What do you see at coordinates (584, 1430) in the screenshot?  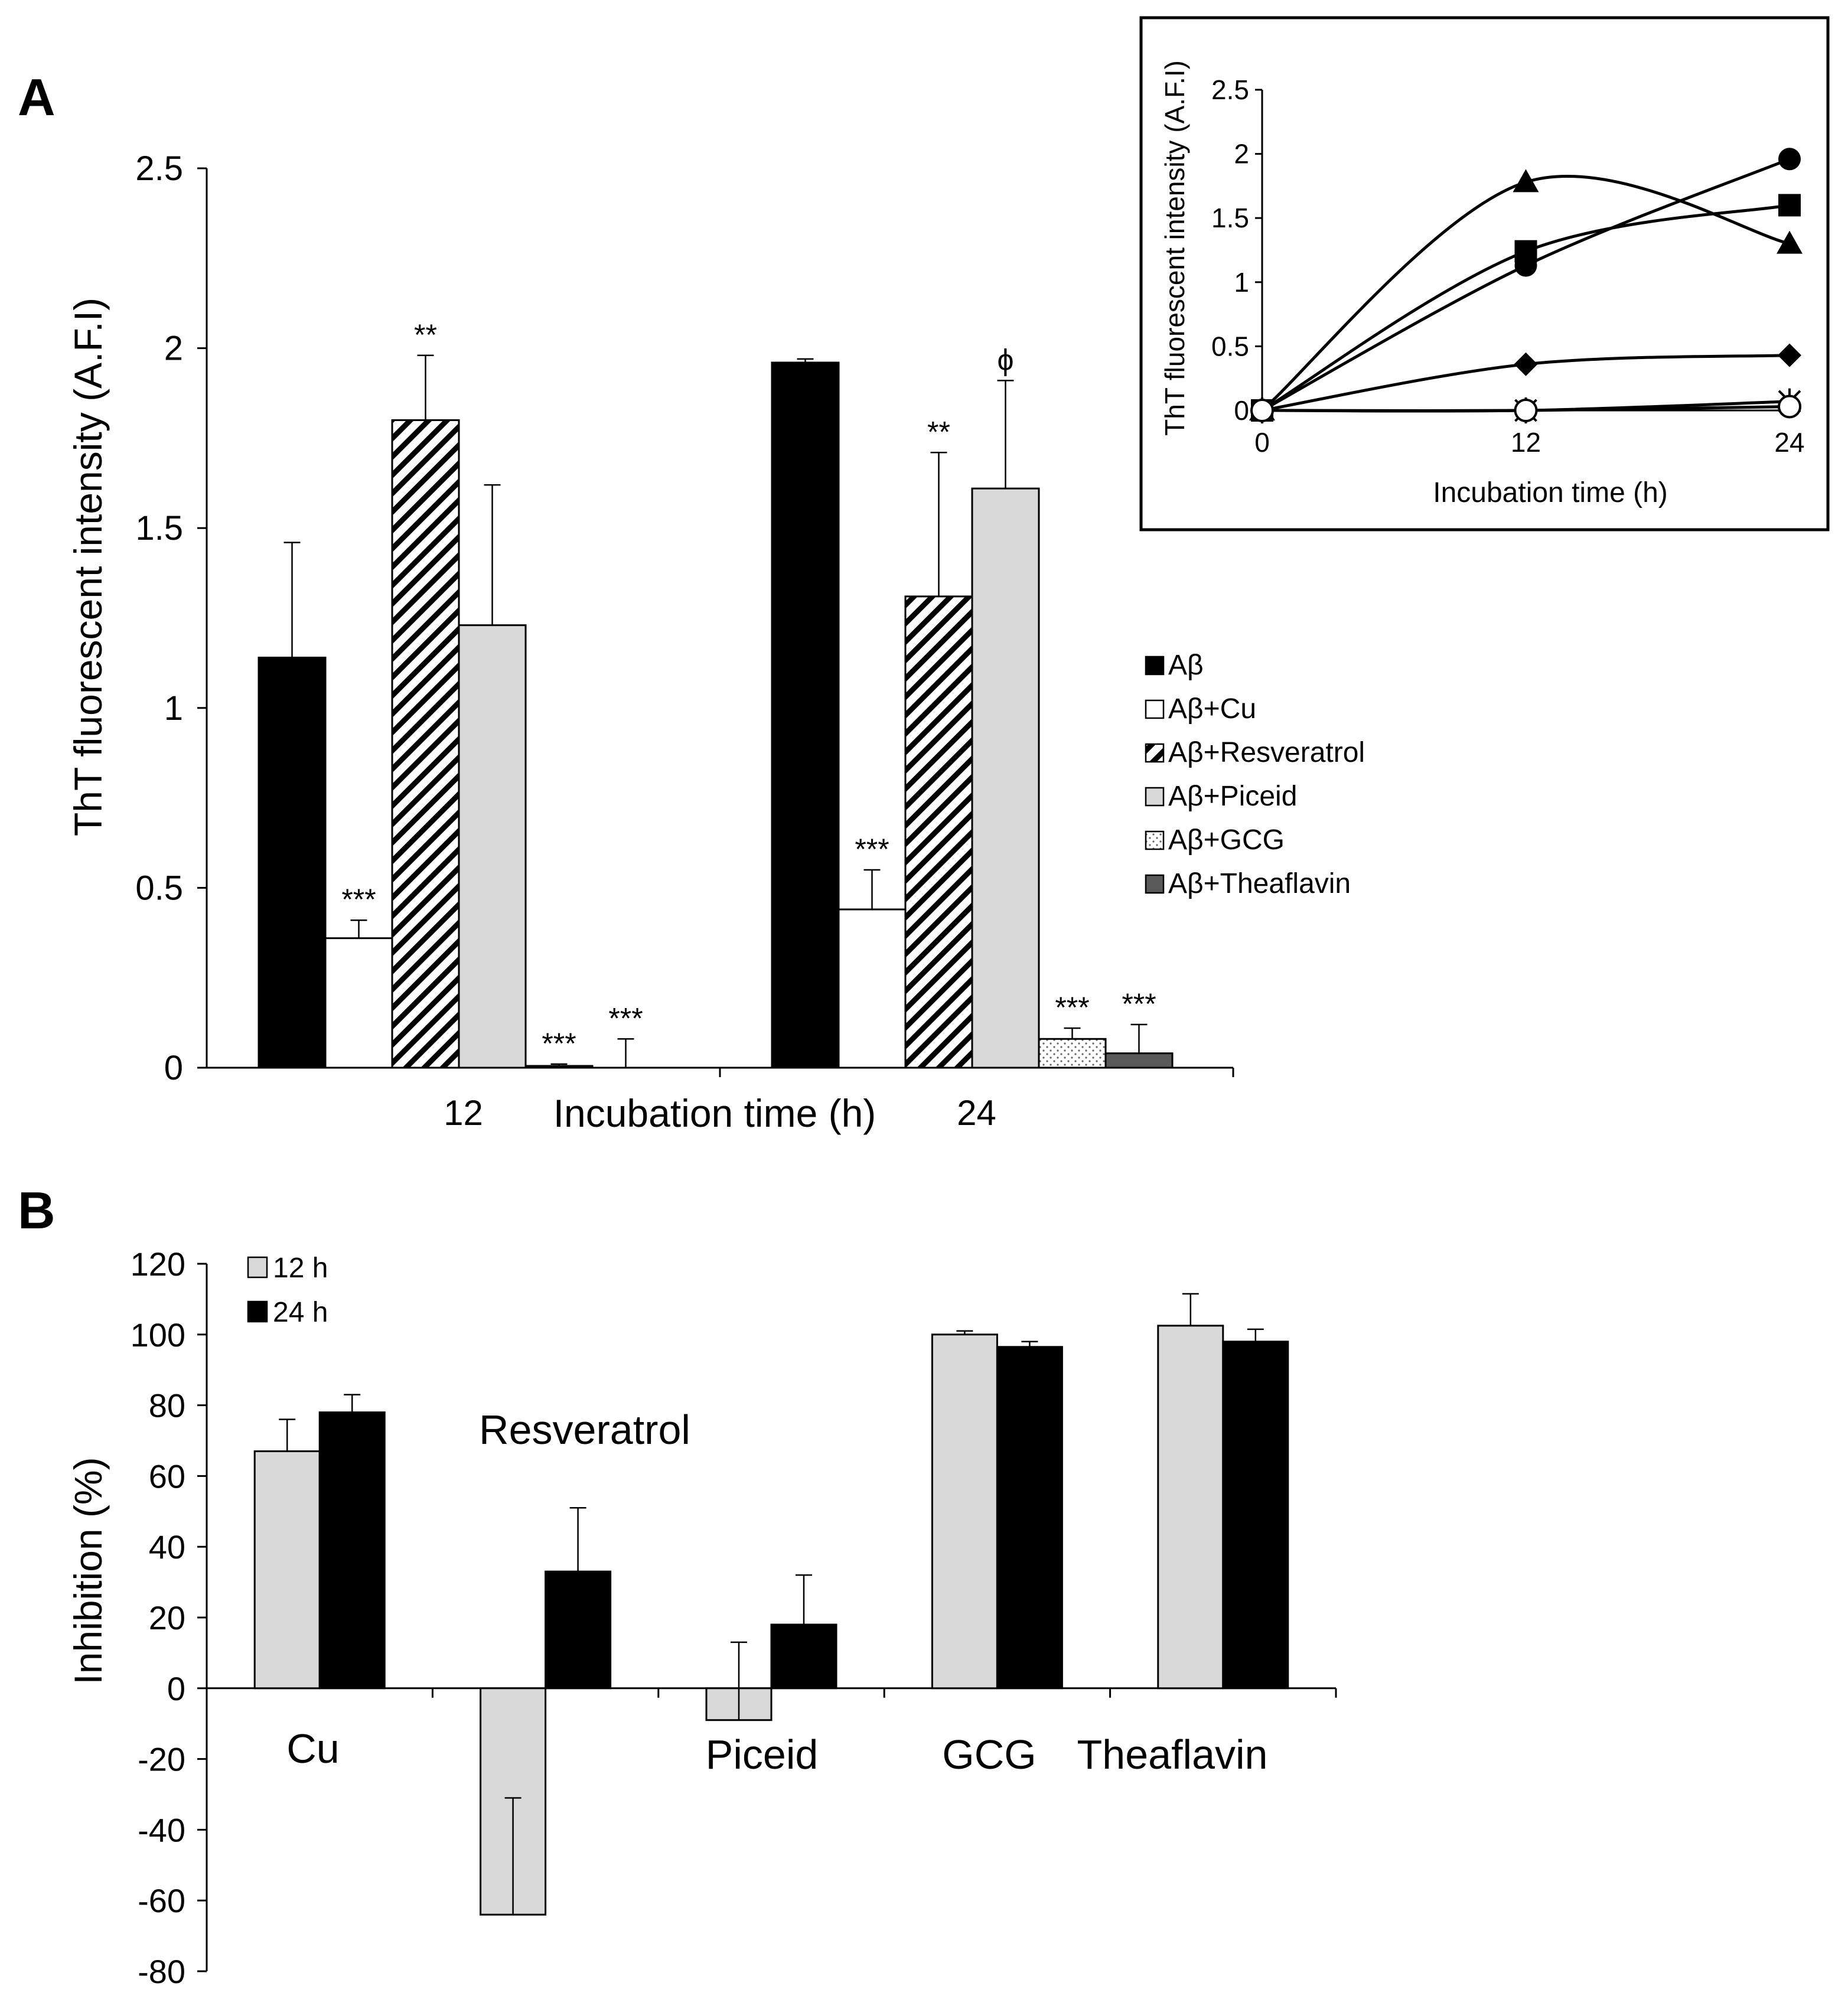 I see `panel-b-category-label: Resveratrol` at bounding box center [584, 1430].